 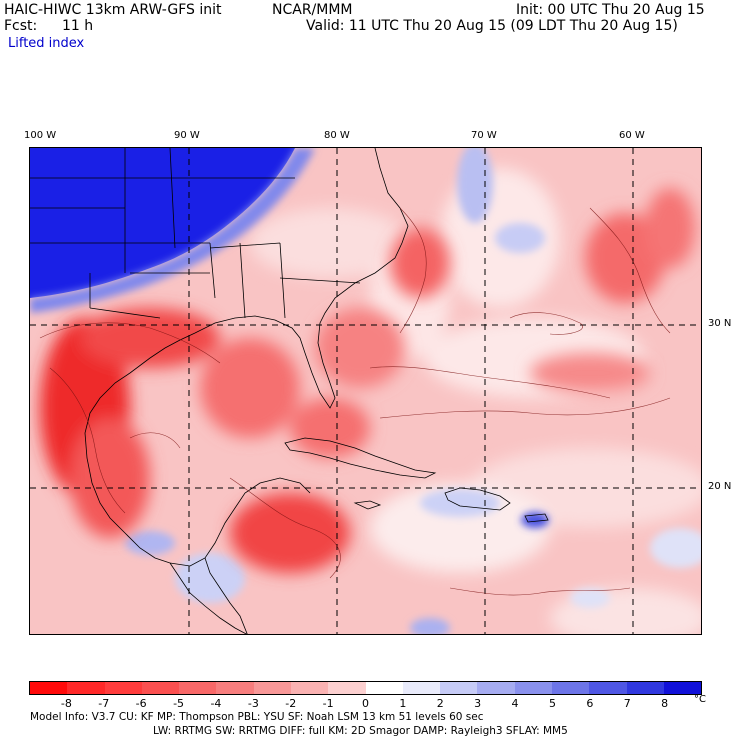 What do you see at coordinates (78, 26) in the screenshot?
I see `fcst-value: 11 h` at bounding box center [78, 26].